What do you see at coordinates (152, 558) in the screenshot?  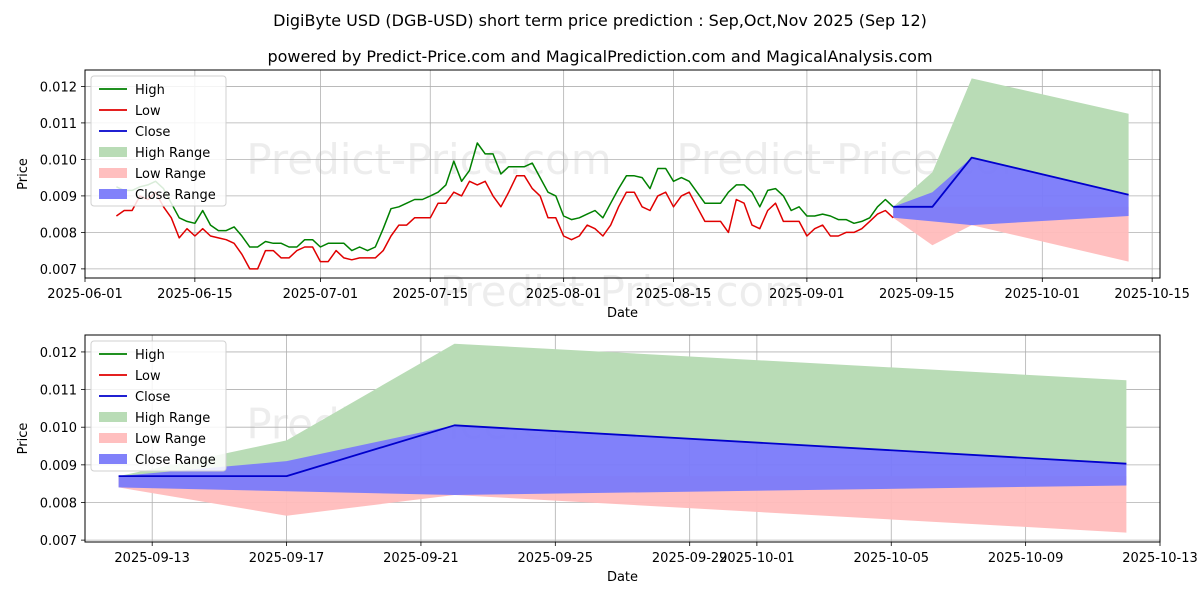 I see `x-tick-label: 2025-09-13` at bounding box center [152, 558].